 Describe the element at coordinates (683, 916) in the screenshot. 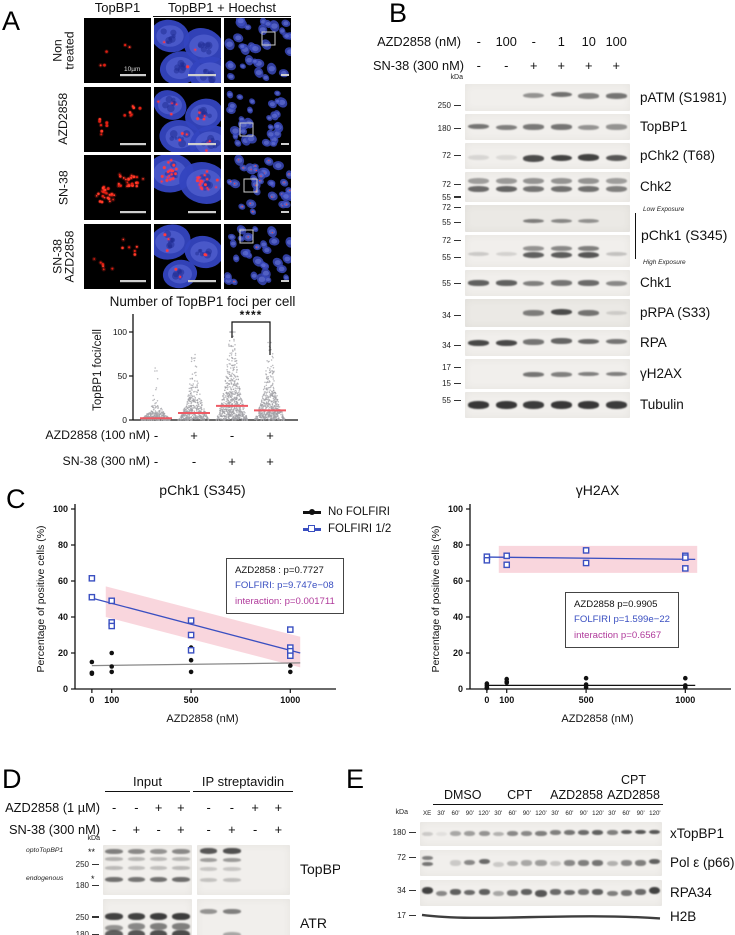

I see `blot-label: H2B` at that location.